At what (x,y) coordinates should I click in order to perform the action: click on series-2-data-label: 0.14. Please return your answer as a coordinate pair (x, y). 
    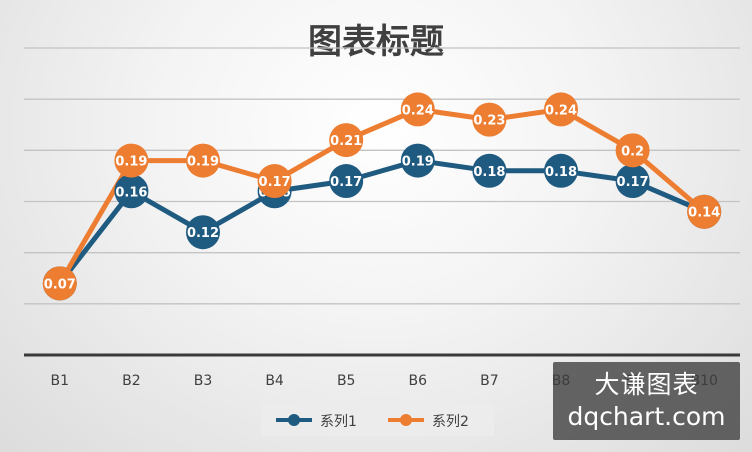
    Looking at the image, I should click on (704, 213).